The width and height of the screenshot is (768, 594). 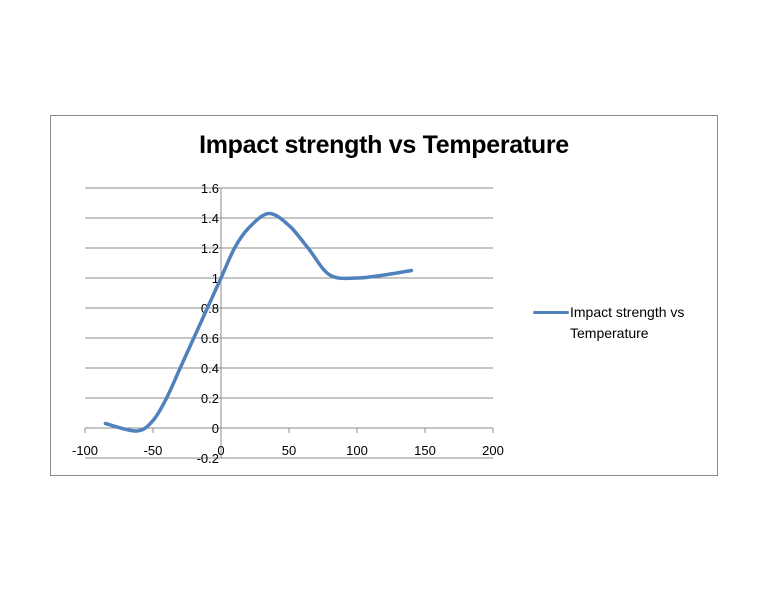 What do you see at coordinates (210, 368) in the screenshot?
I see `y-tick-label: 0.4` at bounding box center [210, 368].